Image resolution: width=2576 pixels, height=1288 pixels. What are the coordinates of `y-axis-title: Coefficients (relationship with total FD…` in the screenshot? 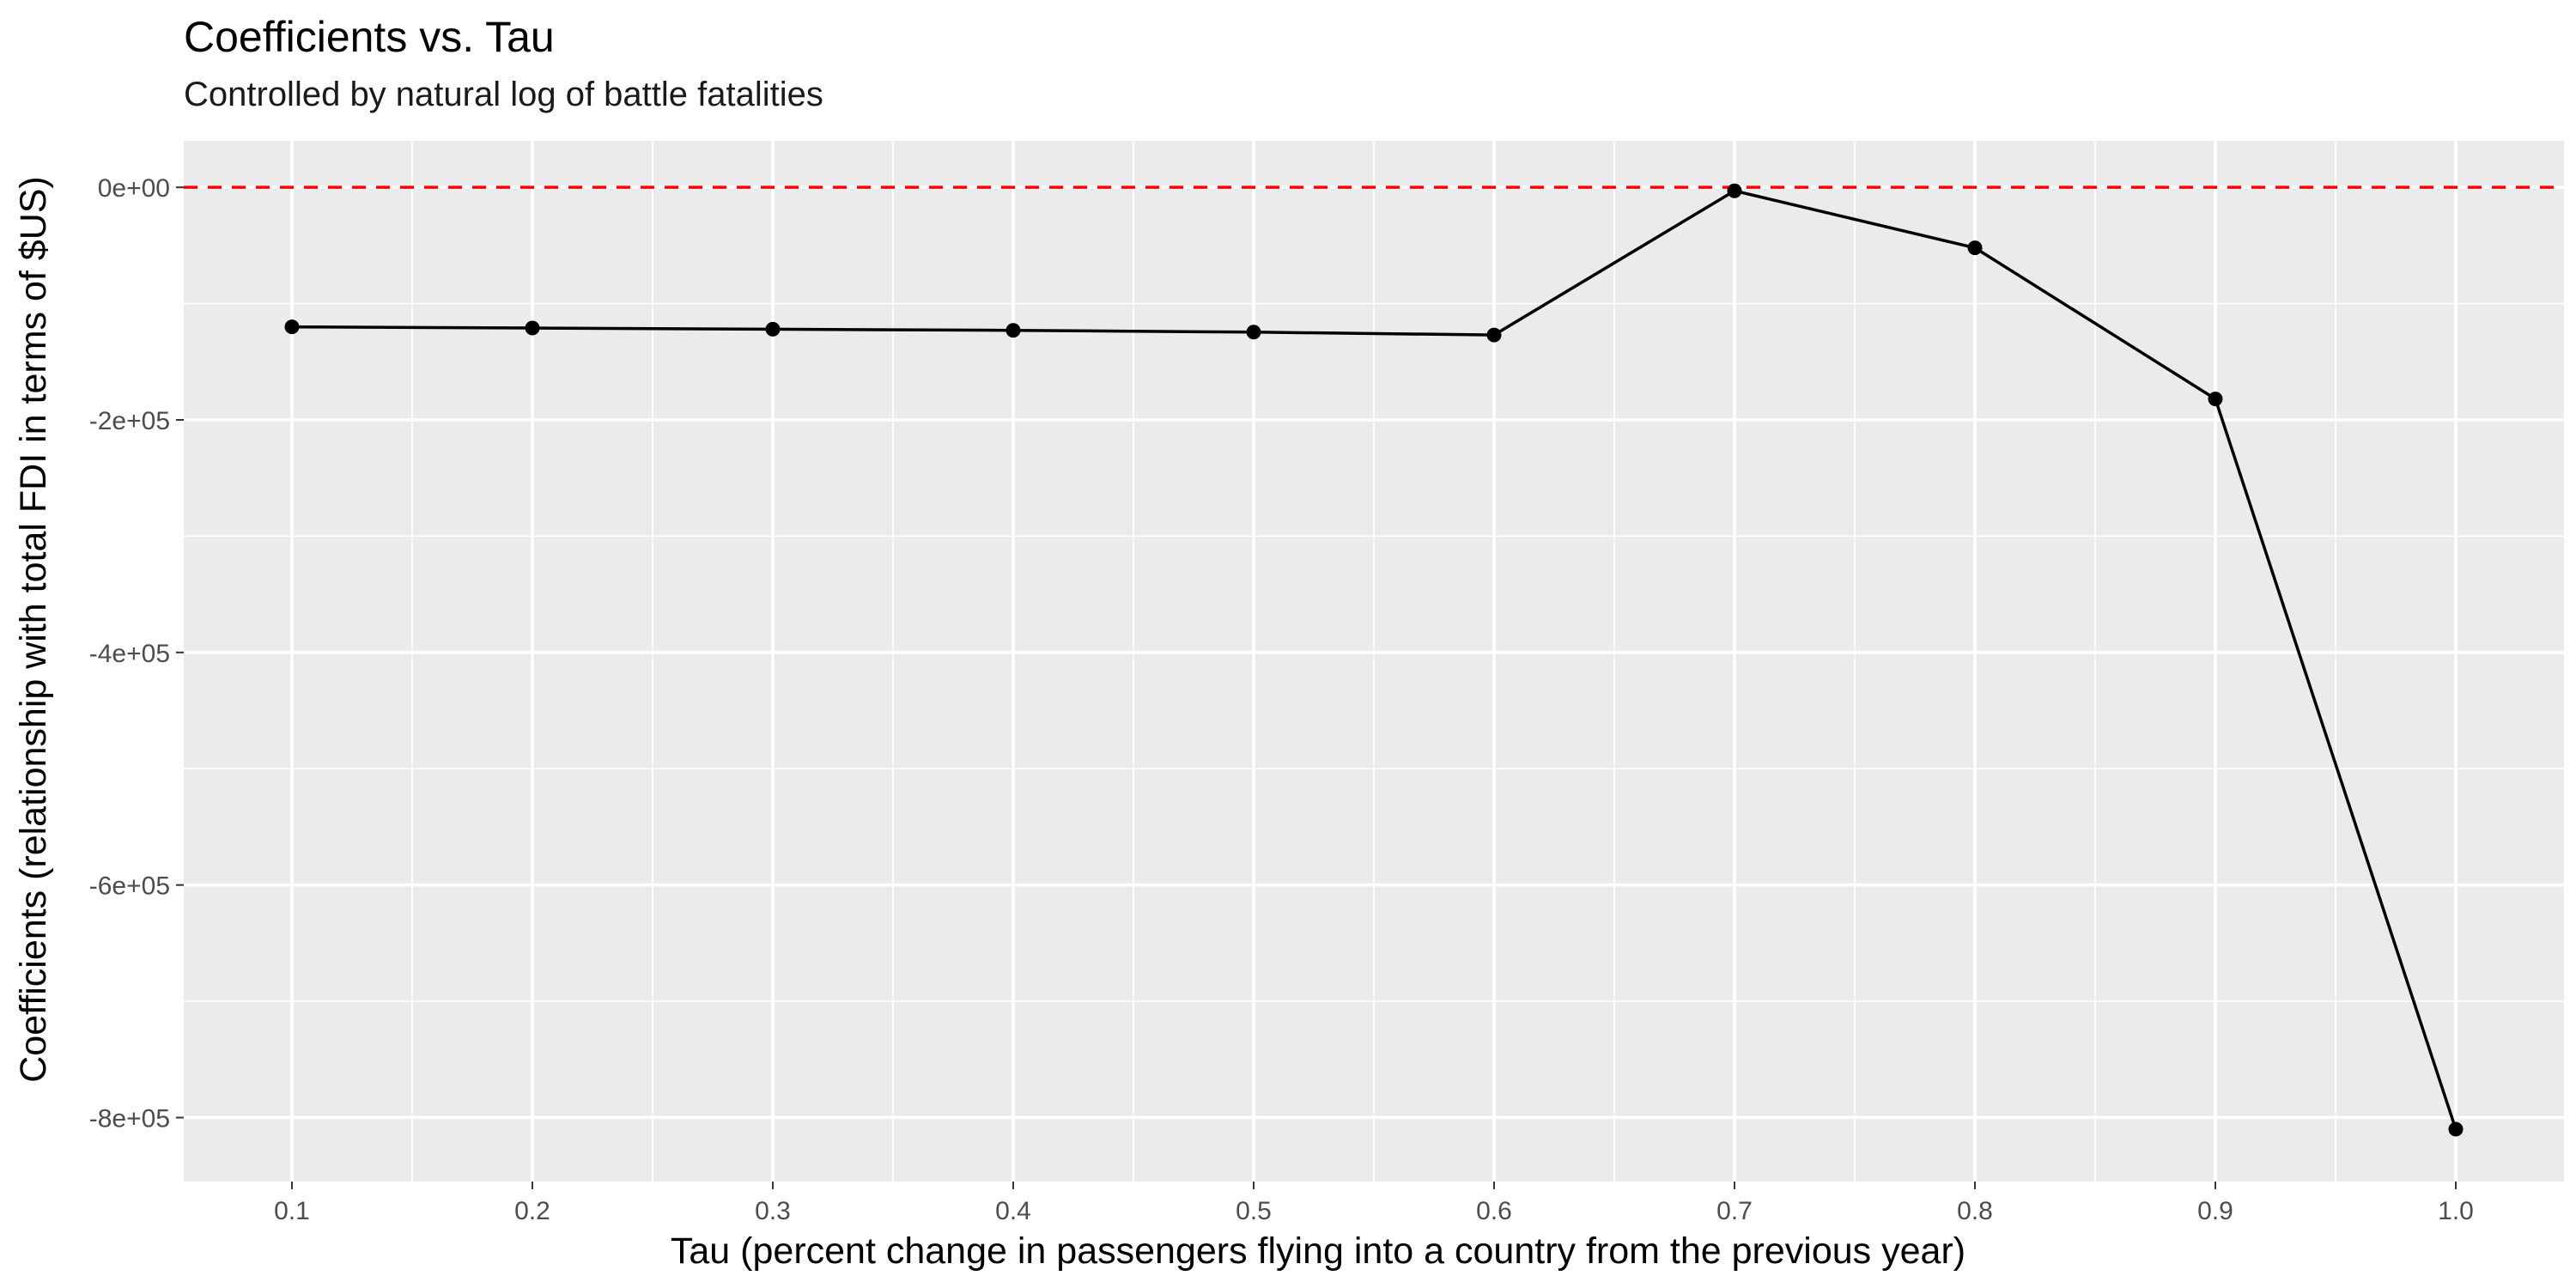 It's located at (33, 629).